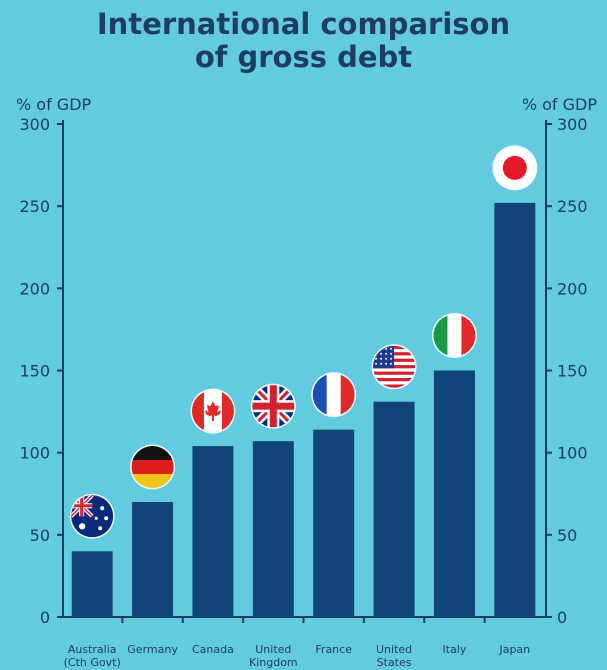 This screenshot has height=670, width=607. Describe the element at coordinates (303, 24) in the screenshot. I see `chart-title-line-1: International comparison` at that location.